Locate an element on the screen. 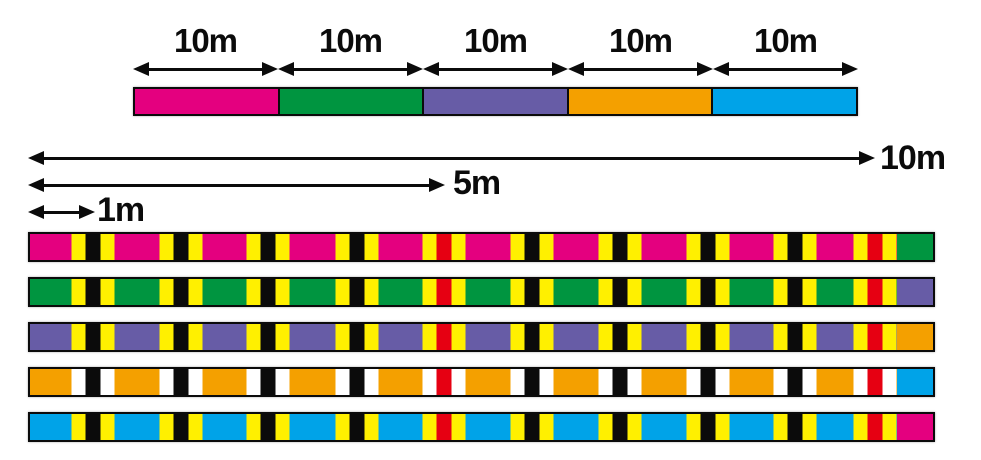 The width and height of the screenshot is (981, 460). scale-arrow-1m-icon is located at coordinates (61, 212).